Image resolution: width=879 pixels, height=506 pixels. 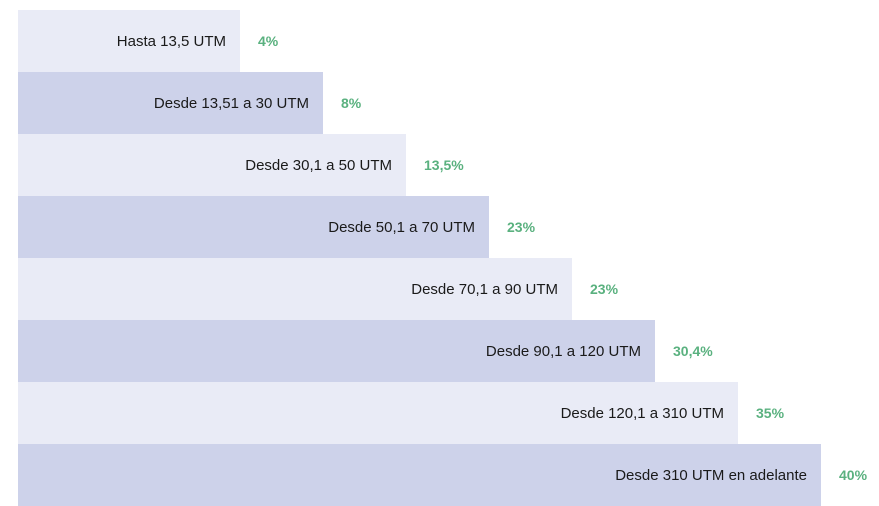 What do you see at coordinates (853, 475) in the screenshot?
I see `row-value: 40%` at bounding box center [853, 475].